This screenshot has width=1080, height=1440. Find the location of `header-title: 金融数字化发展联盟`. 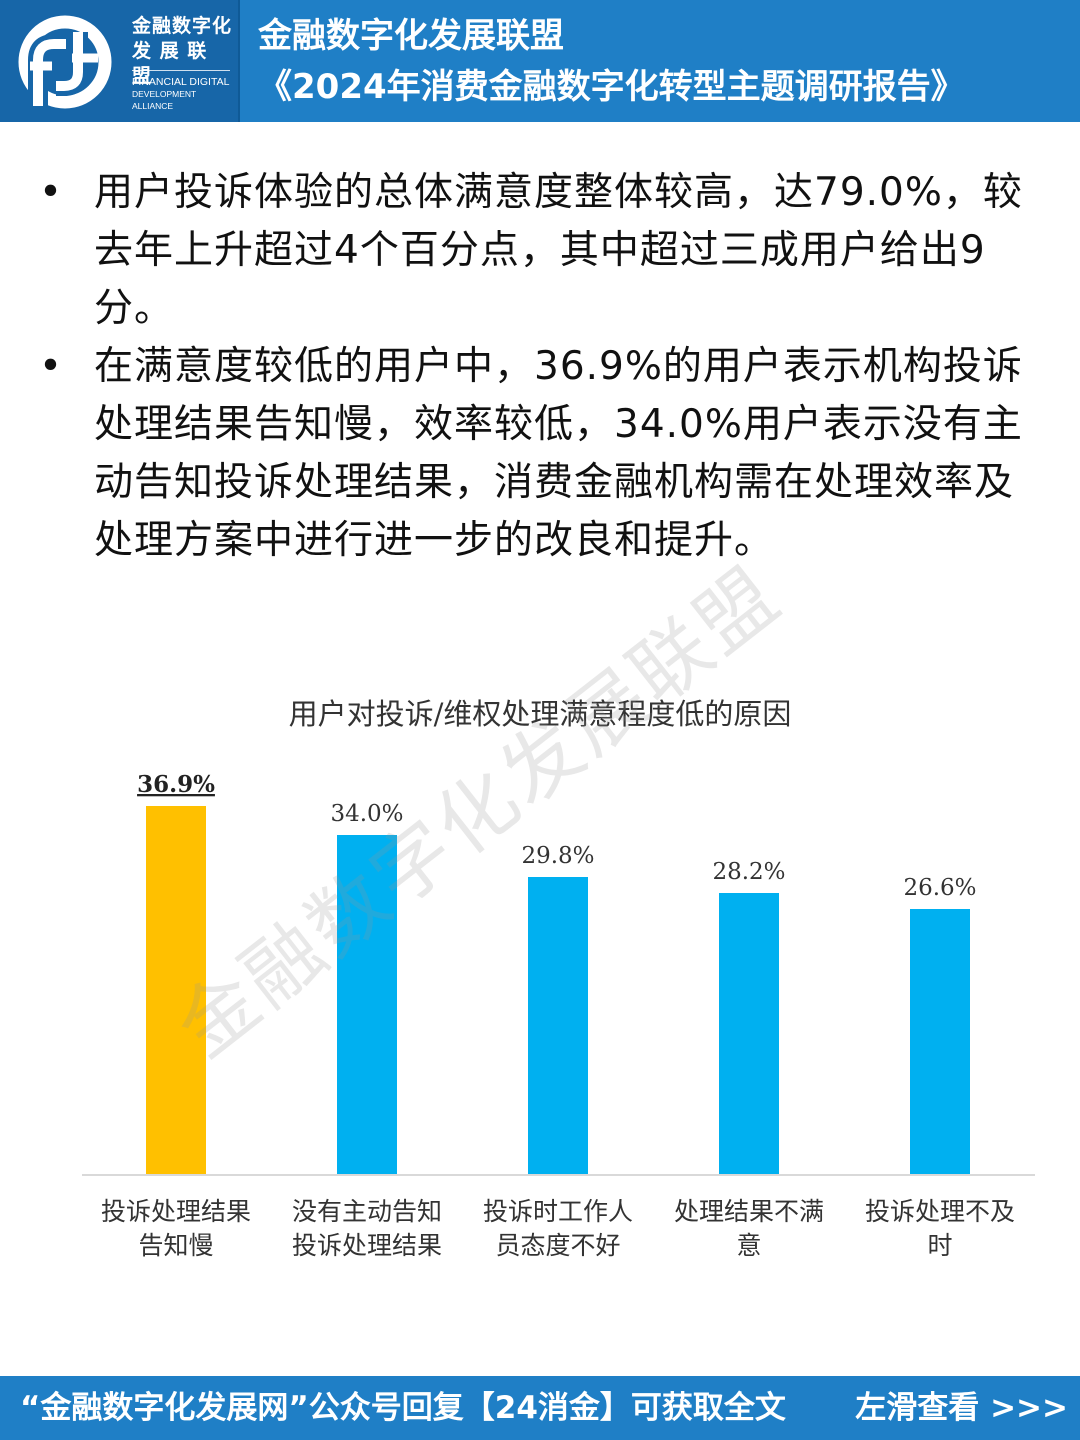

header-title: 金融数字化发展联盟 is located at coordinates (411, 36).